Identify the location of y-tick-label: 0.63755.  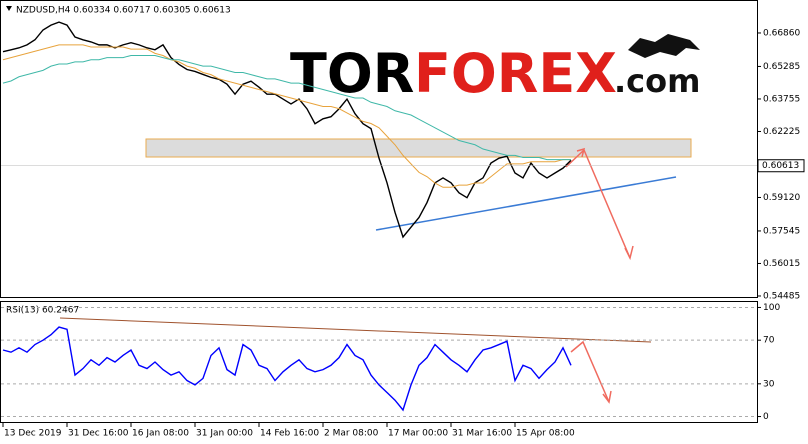
(781, 99).